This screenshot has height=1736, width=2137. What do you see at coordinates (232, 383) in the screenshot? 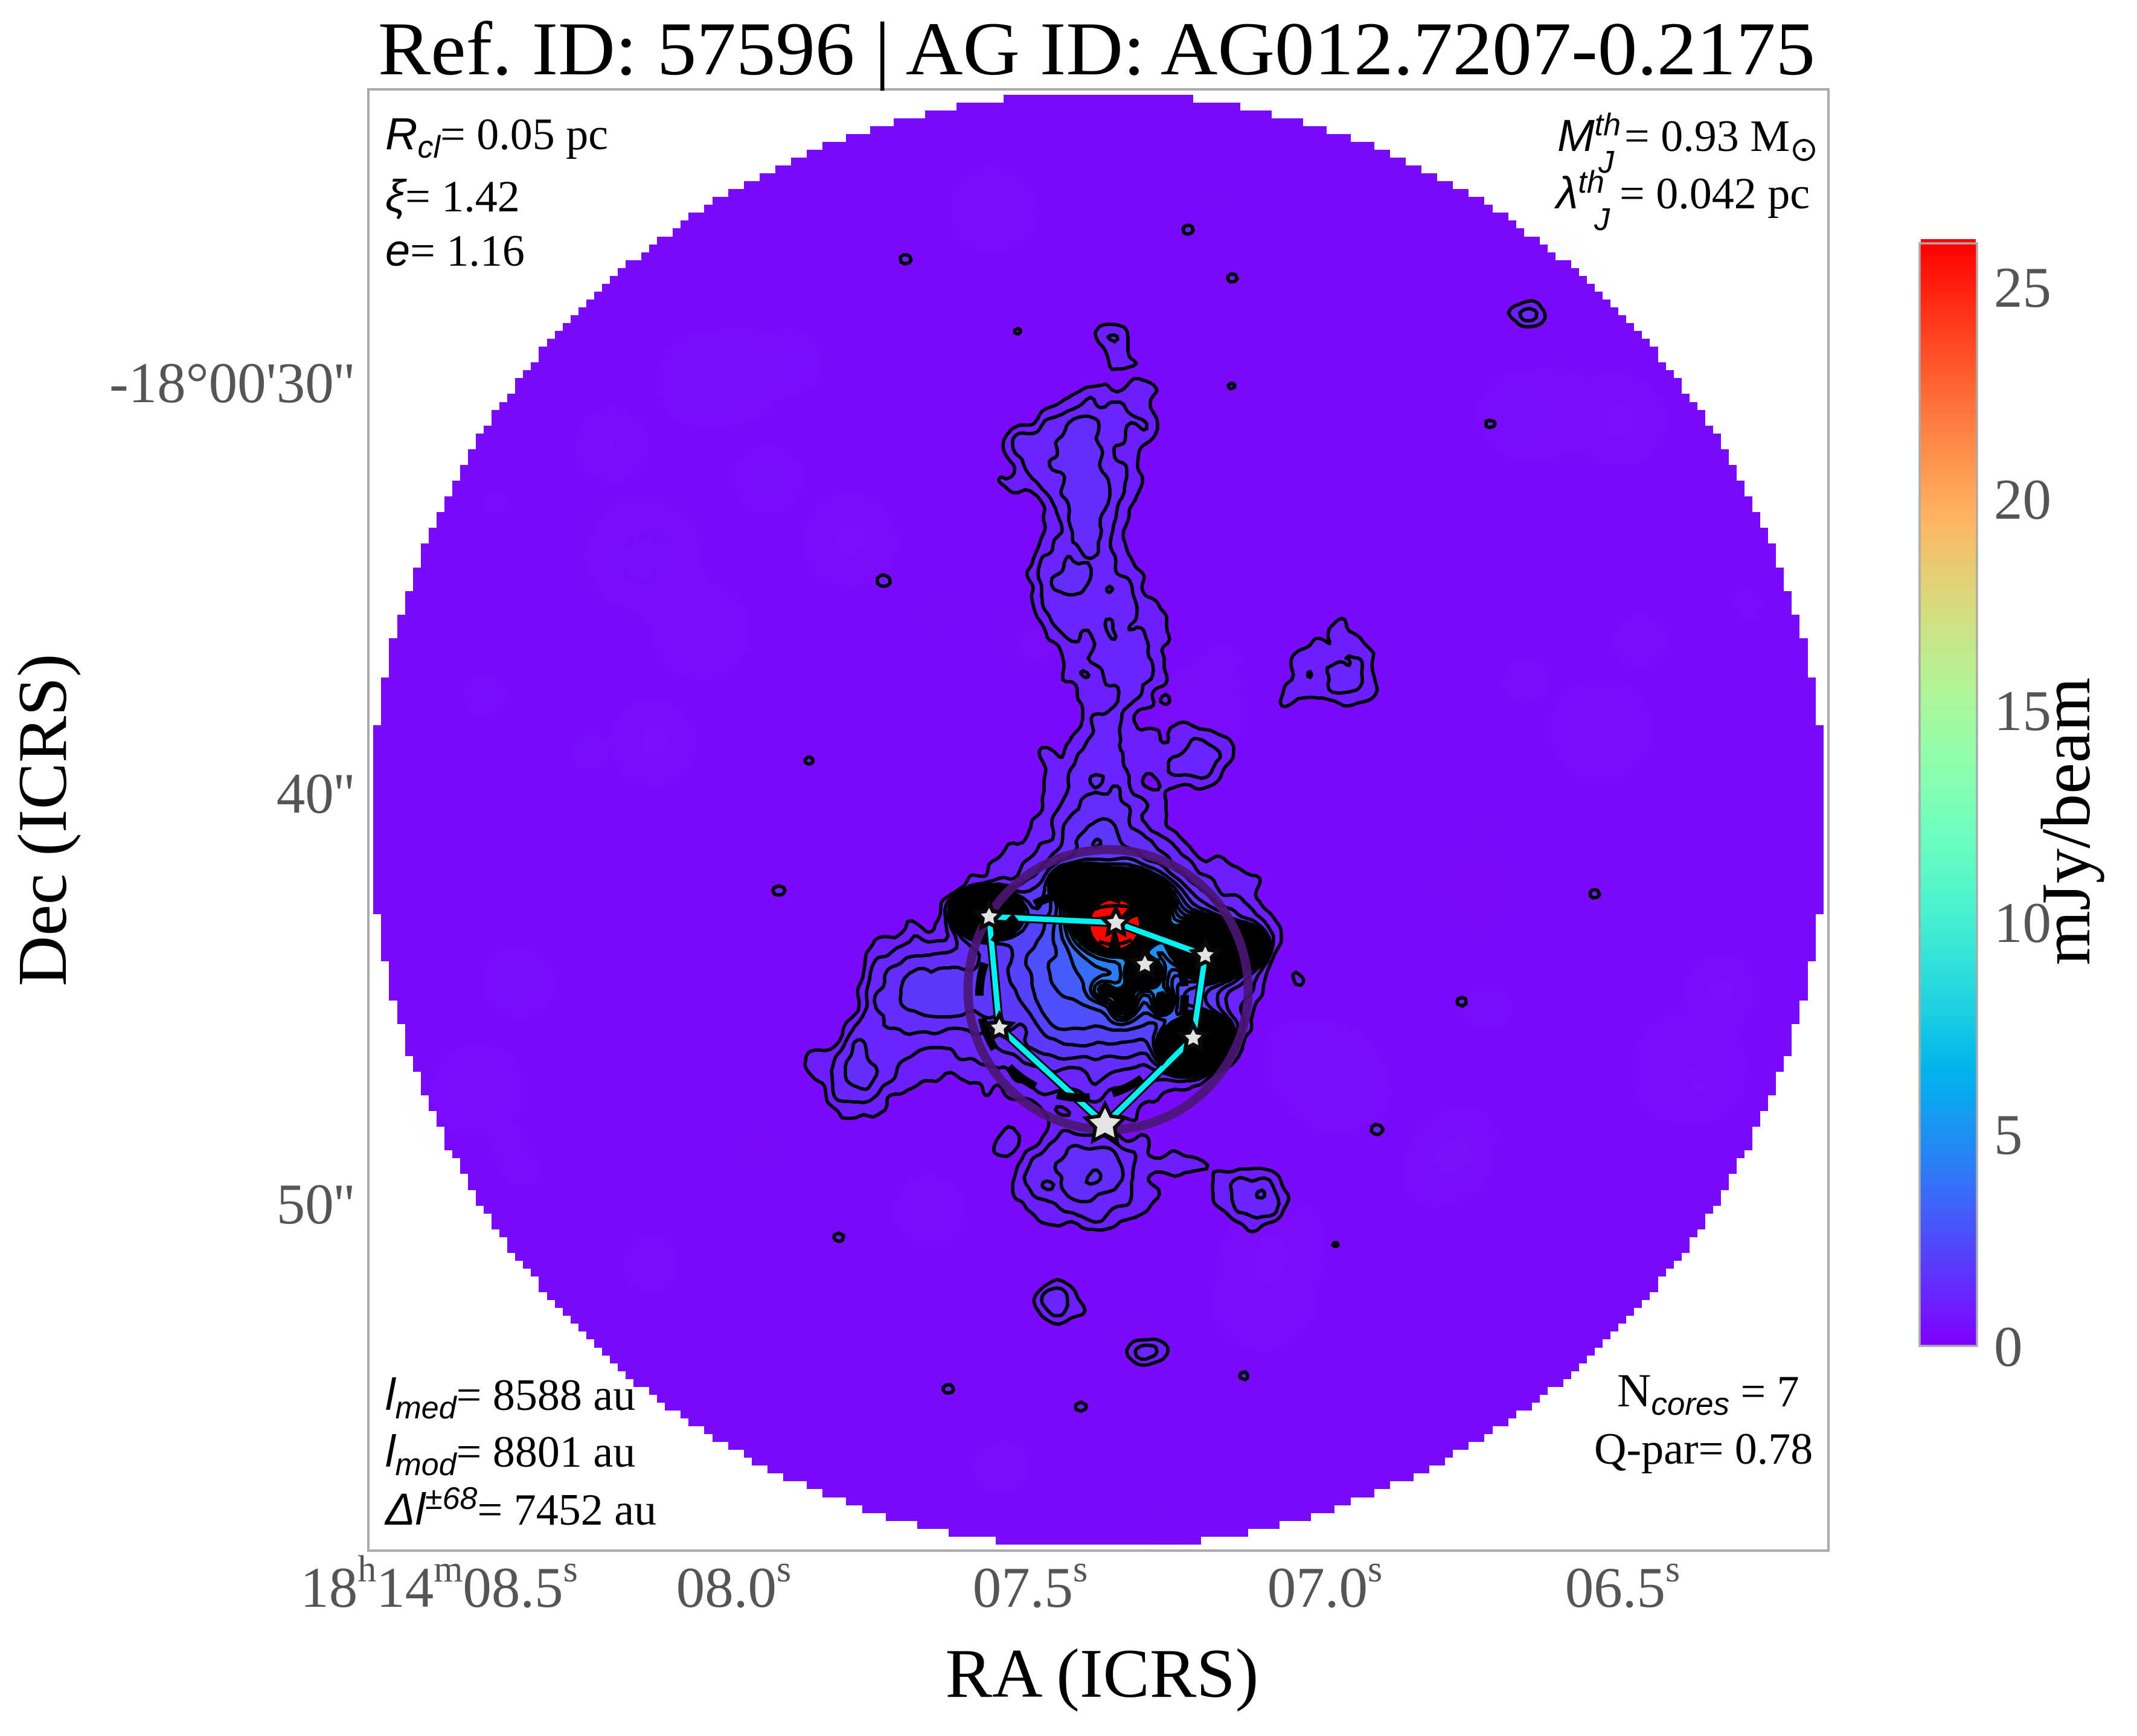
I see `svg-text: -18°00'30''` at bounding box center [232, 383].